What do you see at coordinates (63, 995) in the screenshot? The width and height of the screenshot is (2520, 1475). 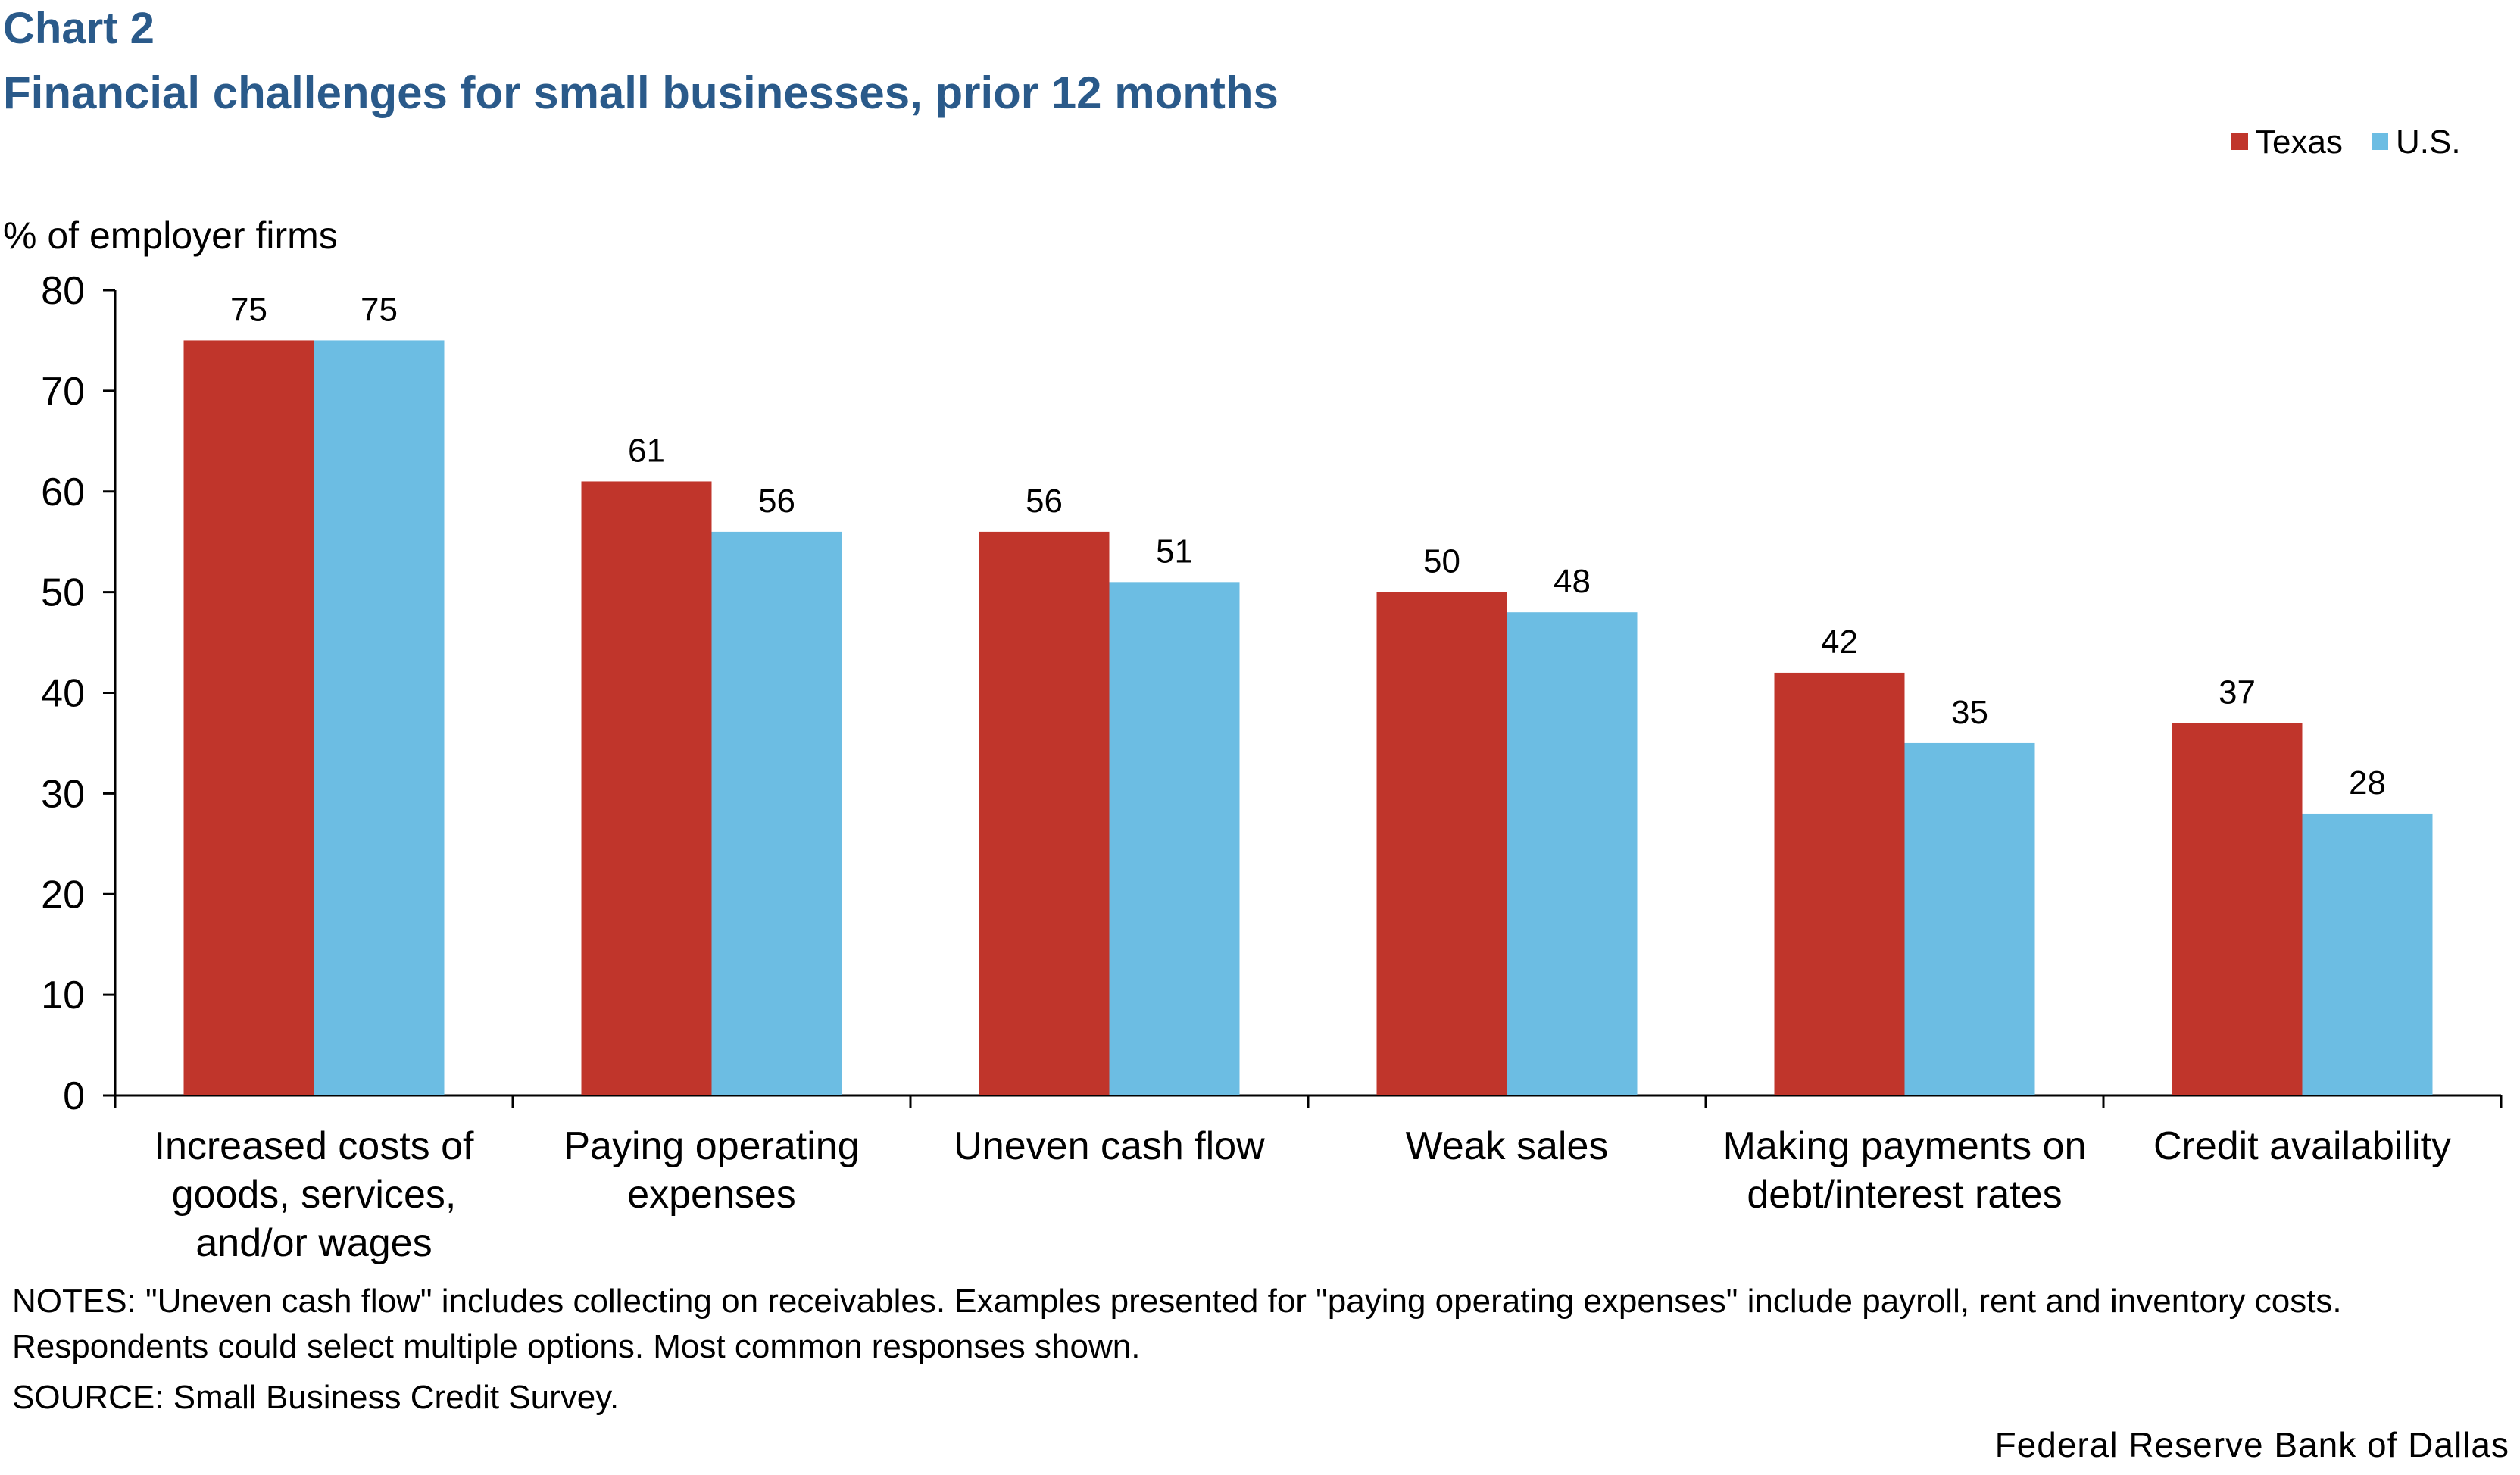 I see `y-tick-label: 10` at bounding box center [63, 995].